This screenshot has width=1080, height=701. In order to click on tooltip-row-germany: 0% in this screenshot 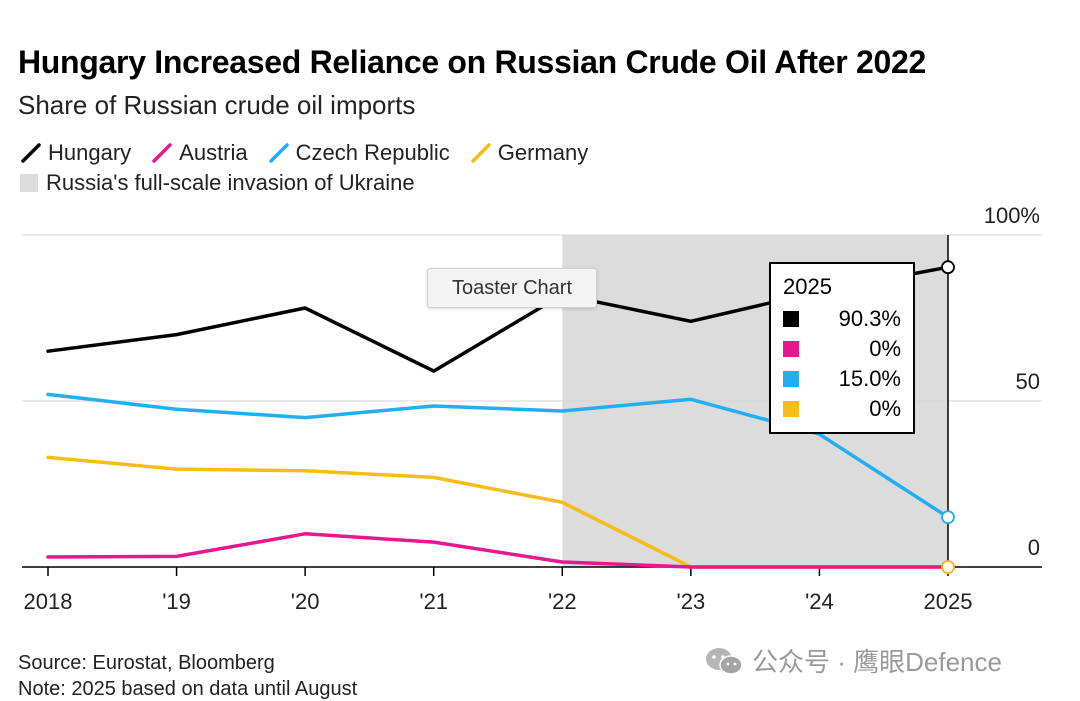, I will do `click(842, 409)`.